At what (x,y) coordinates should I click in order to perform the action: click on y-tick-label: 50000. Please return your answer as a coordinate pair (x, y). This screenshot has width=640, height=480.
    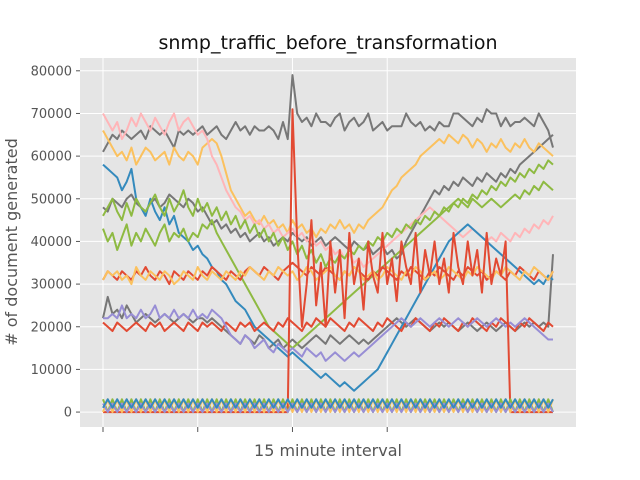
    Looking at the image, I should click on (51, 199).